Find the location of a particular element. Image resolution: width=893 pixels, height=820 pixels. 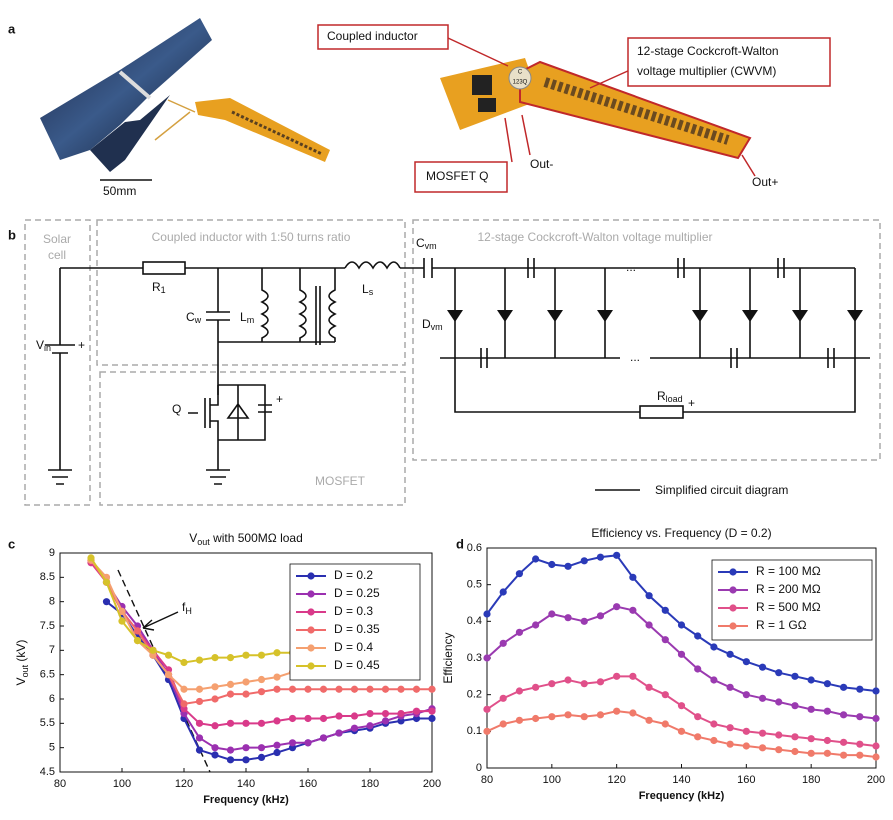

panel-label: a is located at coordinates (12, 28).